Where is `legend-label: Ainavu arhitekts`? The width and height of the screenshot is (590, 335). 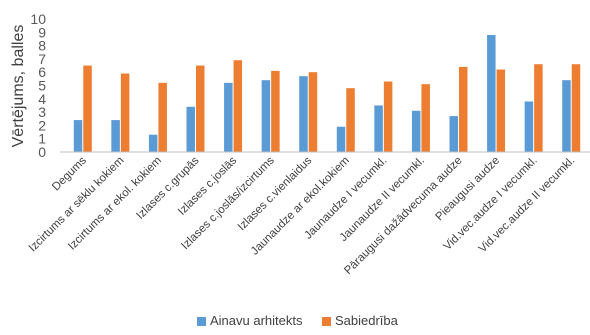 legend-label: Ainavu arhitekts is located at coordinates (256, 320).